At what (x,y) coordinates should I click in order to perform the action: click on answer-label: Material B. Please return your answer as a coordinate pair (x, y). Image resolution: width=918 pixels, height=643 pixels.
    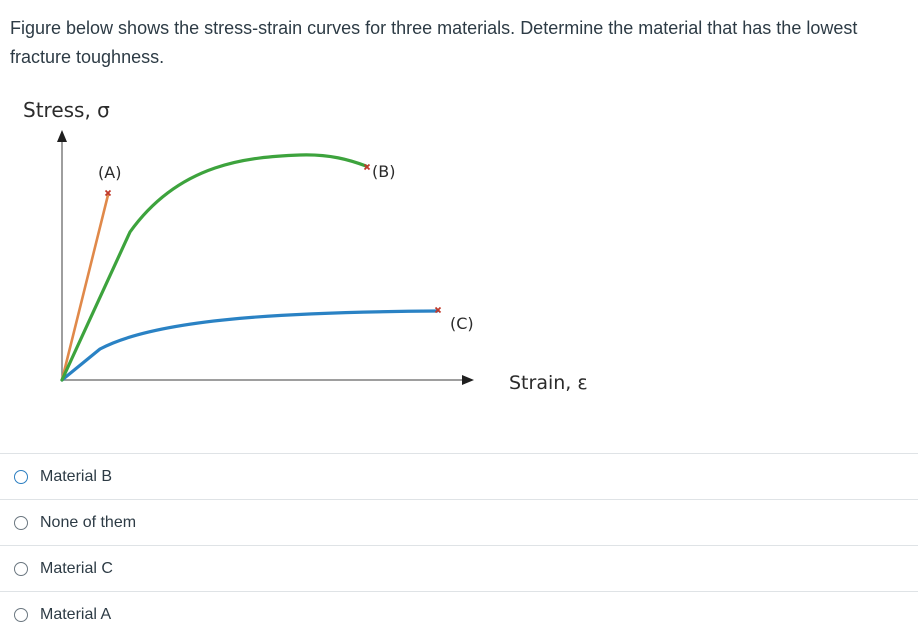
    Looking at the image, I should click on (76, 476).